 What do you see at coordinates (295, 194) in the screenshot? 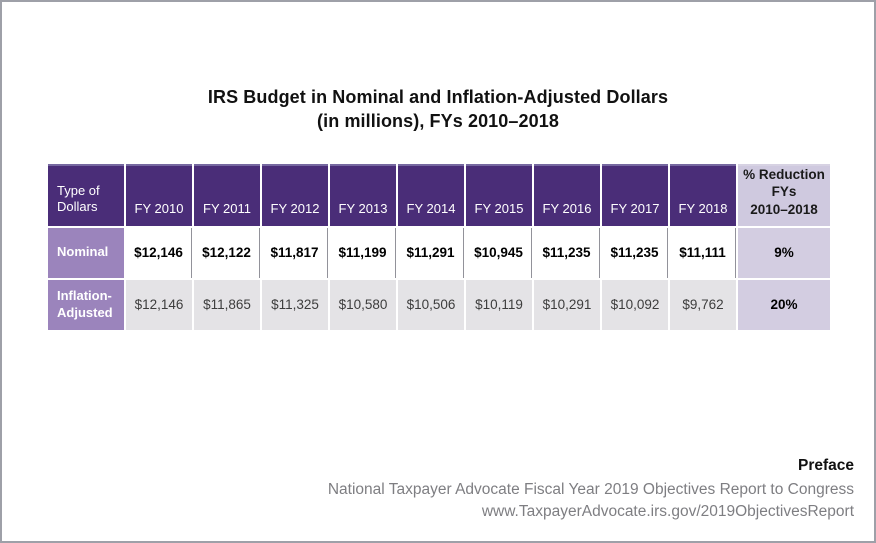
I see `column-header-fy-2012: FY 2012` at bounding box center [295, 194].